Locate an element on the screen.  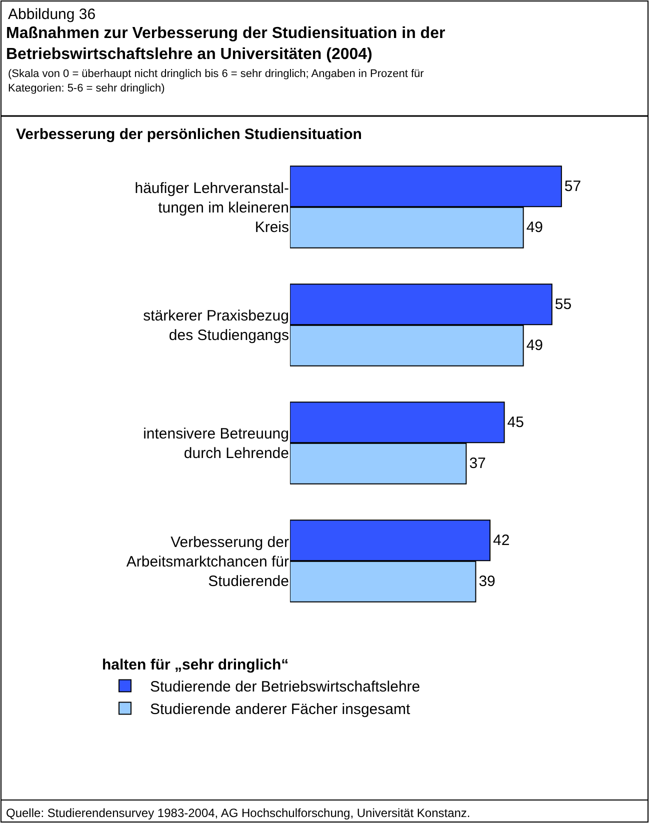
legend-title: halten für „sehr dringlich“ is located at coordinates (195, 665).